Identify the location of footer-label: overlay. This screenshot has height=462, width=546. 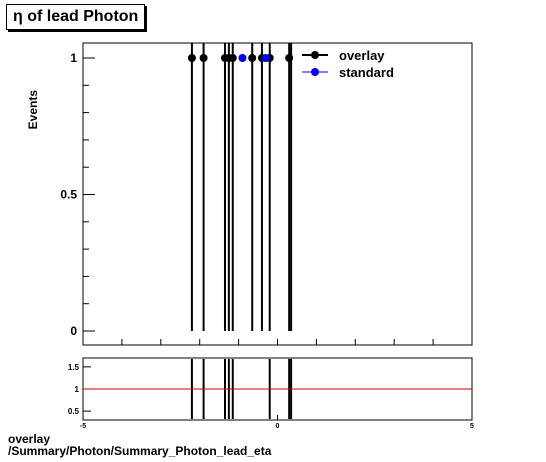
(29, 439).